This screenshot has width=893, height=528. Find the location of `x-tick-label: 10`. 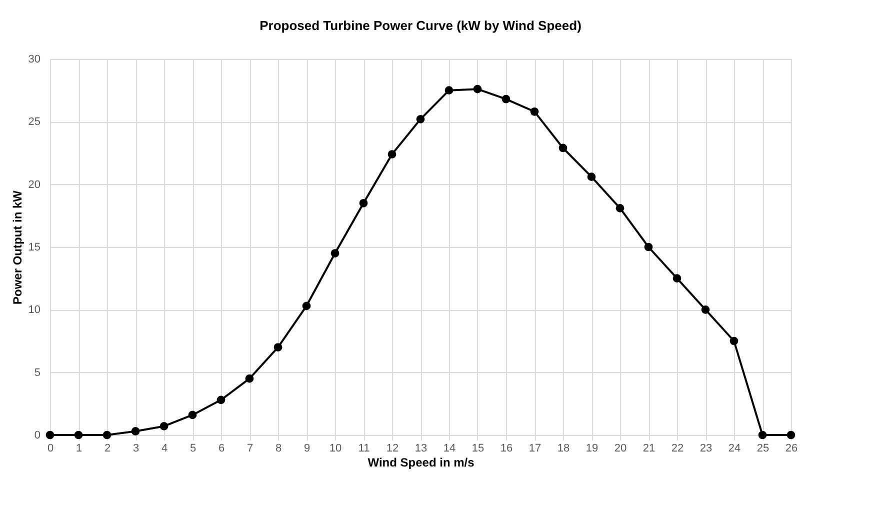

x-tick-label: 10 is located at coordinates (335, 448).